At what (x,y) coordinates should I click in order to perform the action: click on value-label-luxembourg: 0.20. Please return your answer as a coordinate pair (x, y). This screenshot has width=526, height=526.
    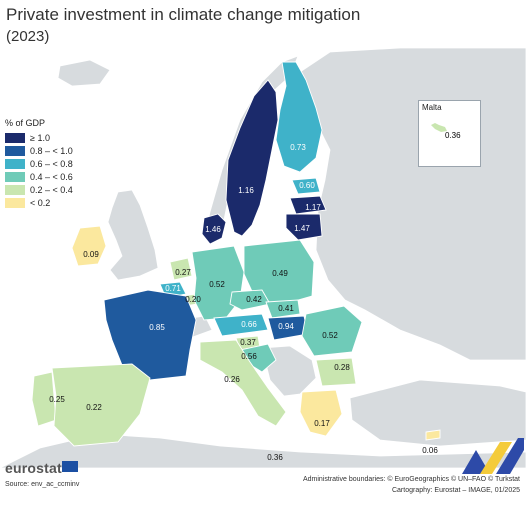
    Looking at the image, I should click on (193, 299).